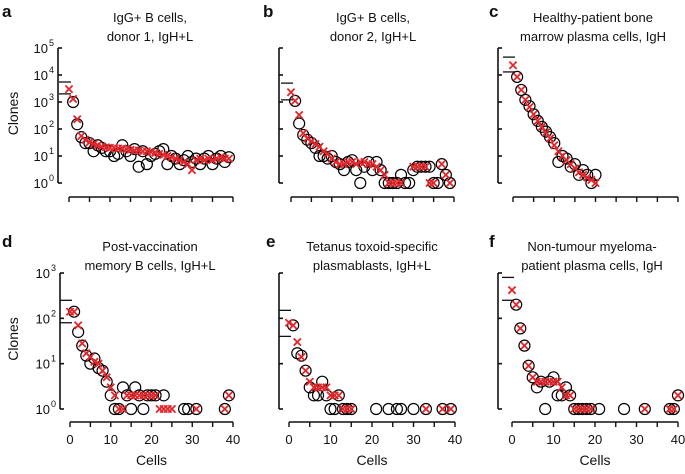 The width and height of the screenshot is (685, 474). What do you see at coordinates (233, 439) in the screenshot?
I see `x-tick-label: 40` at bounding box center [233, 439].